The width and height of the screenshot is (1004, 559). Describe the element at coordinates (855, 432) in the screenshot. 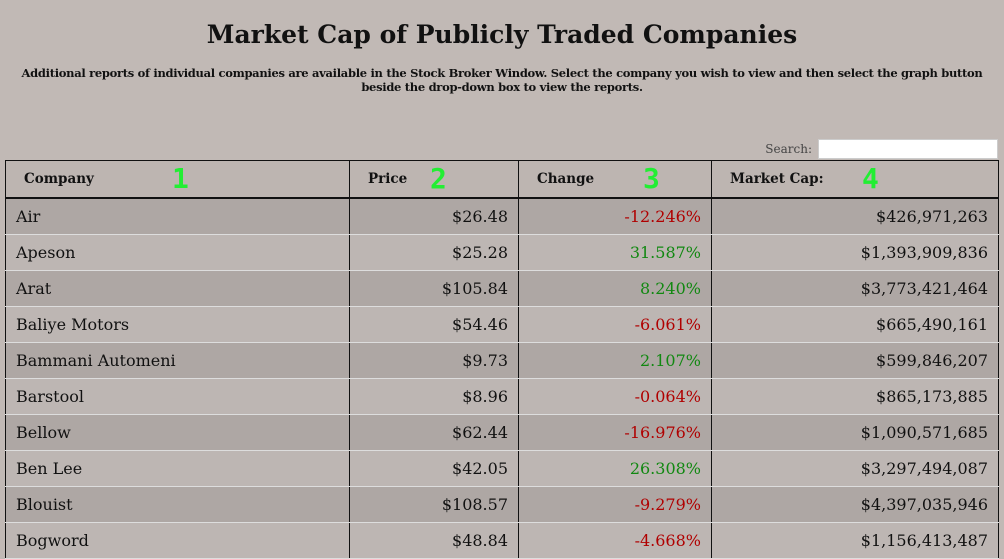

I see `market-cap-cell: $1,090,571,685` at that location.